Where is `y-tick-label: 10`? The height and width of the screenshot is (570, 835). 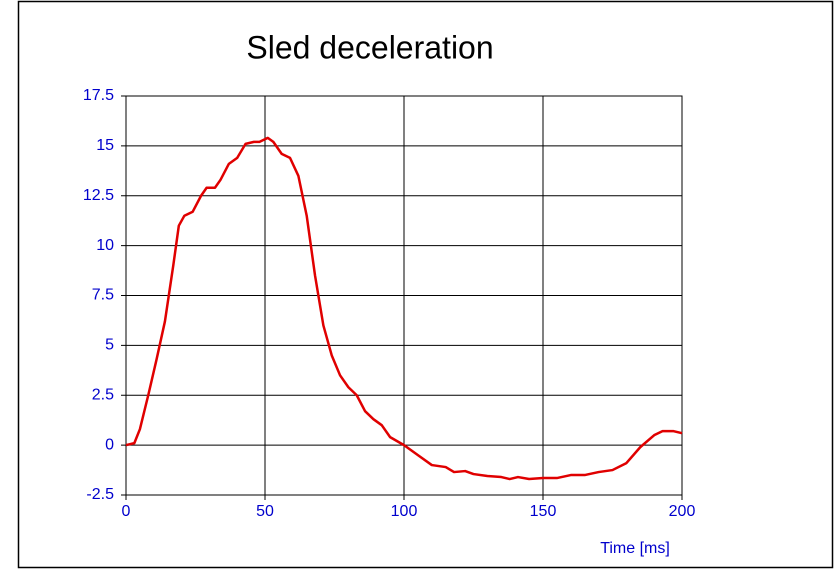 y-tick-label: 10 is located at coordinates (105, 245).